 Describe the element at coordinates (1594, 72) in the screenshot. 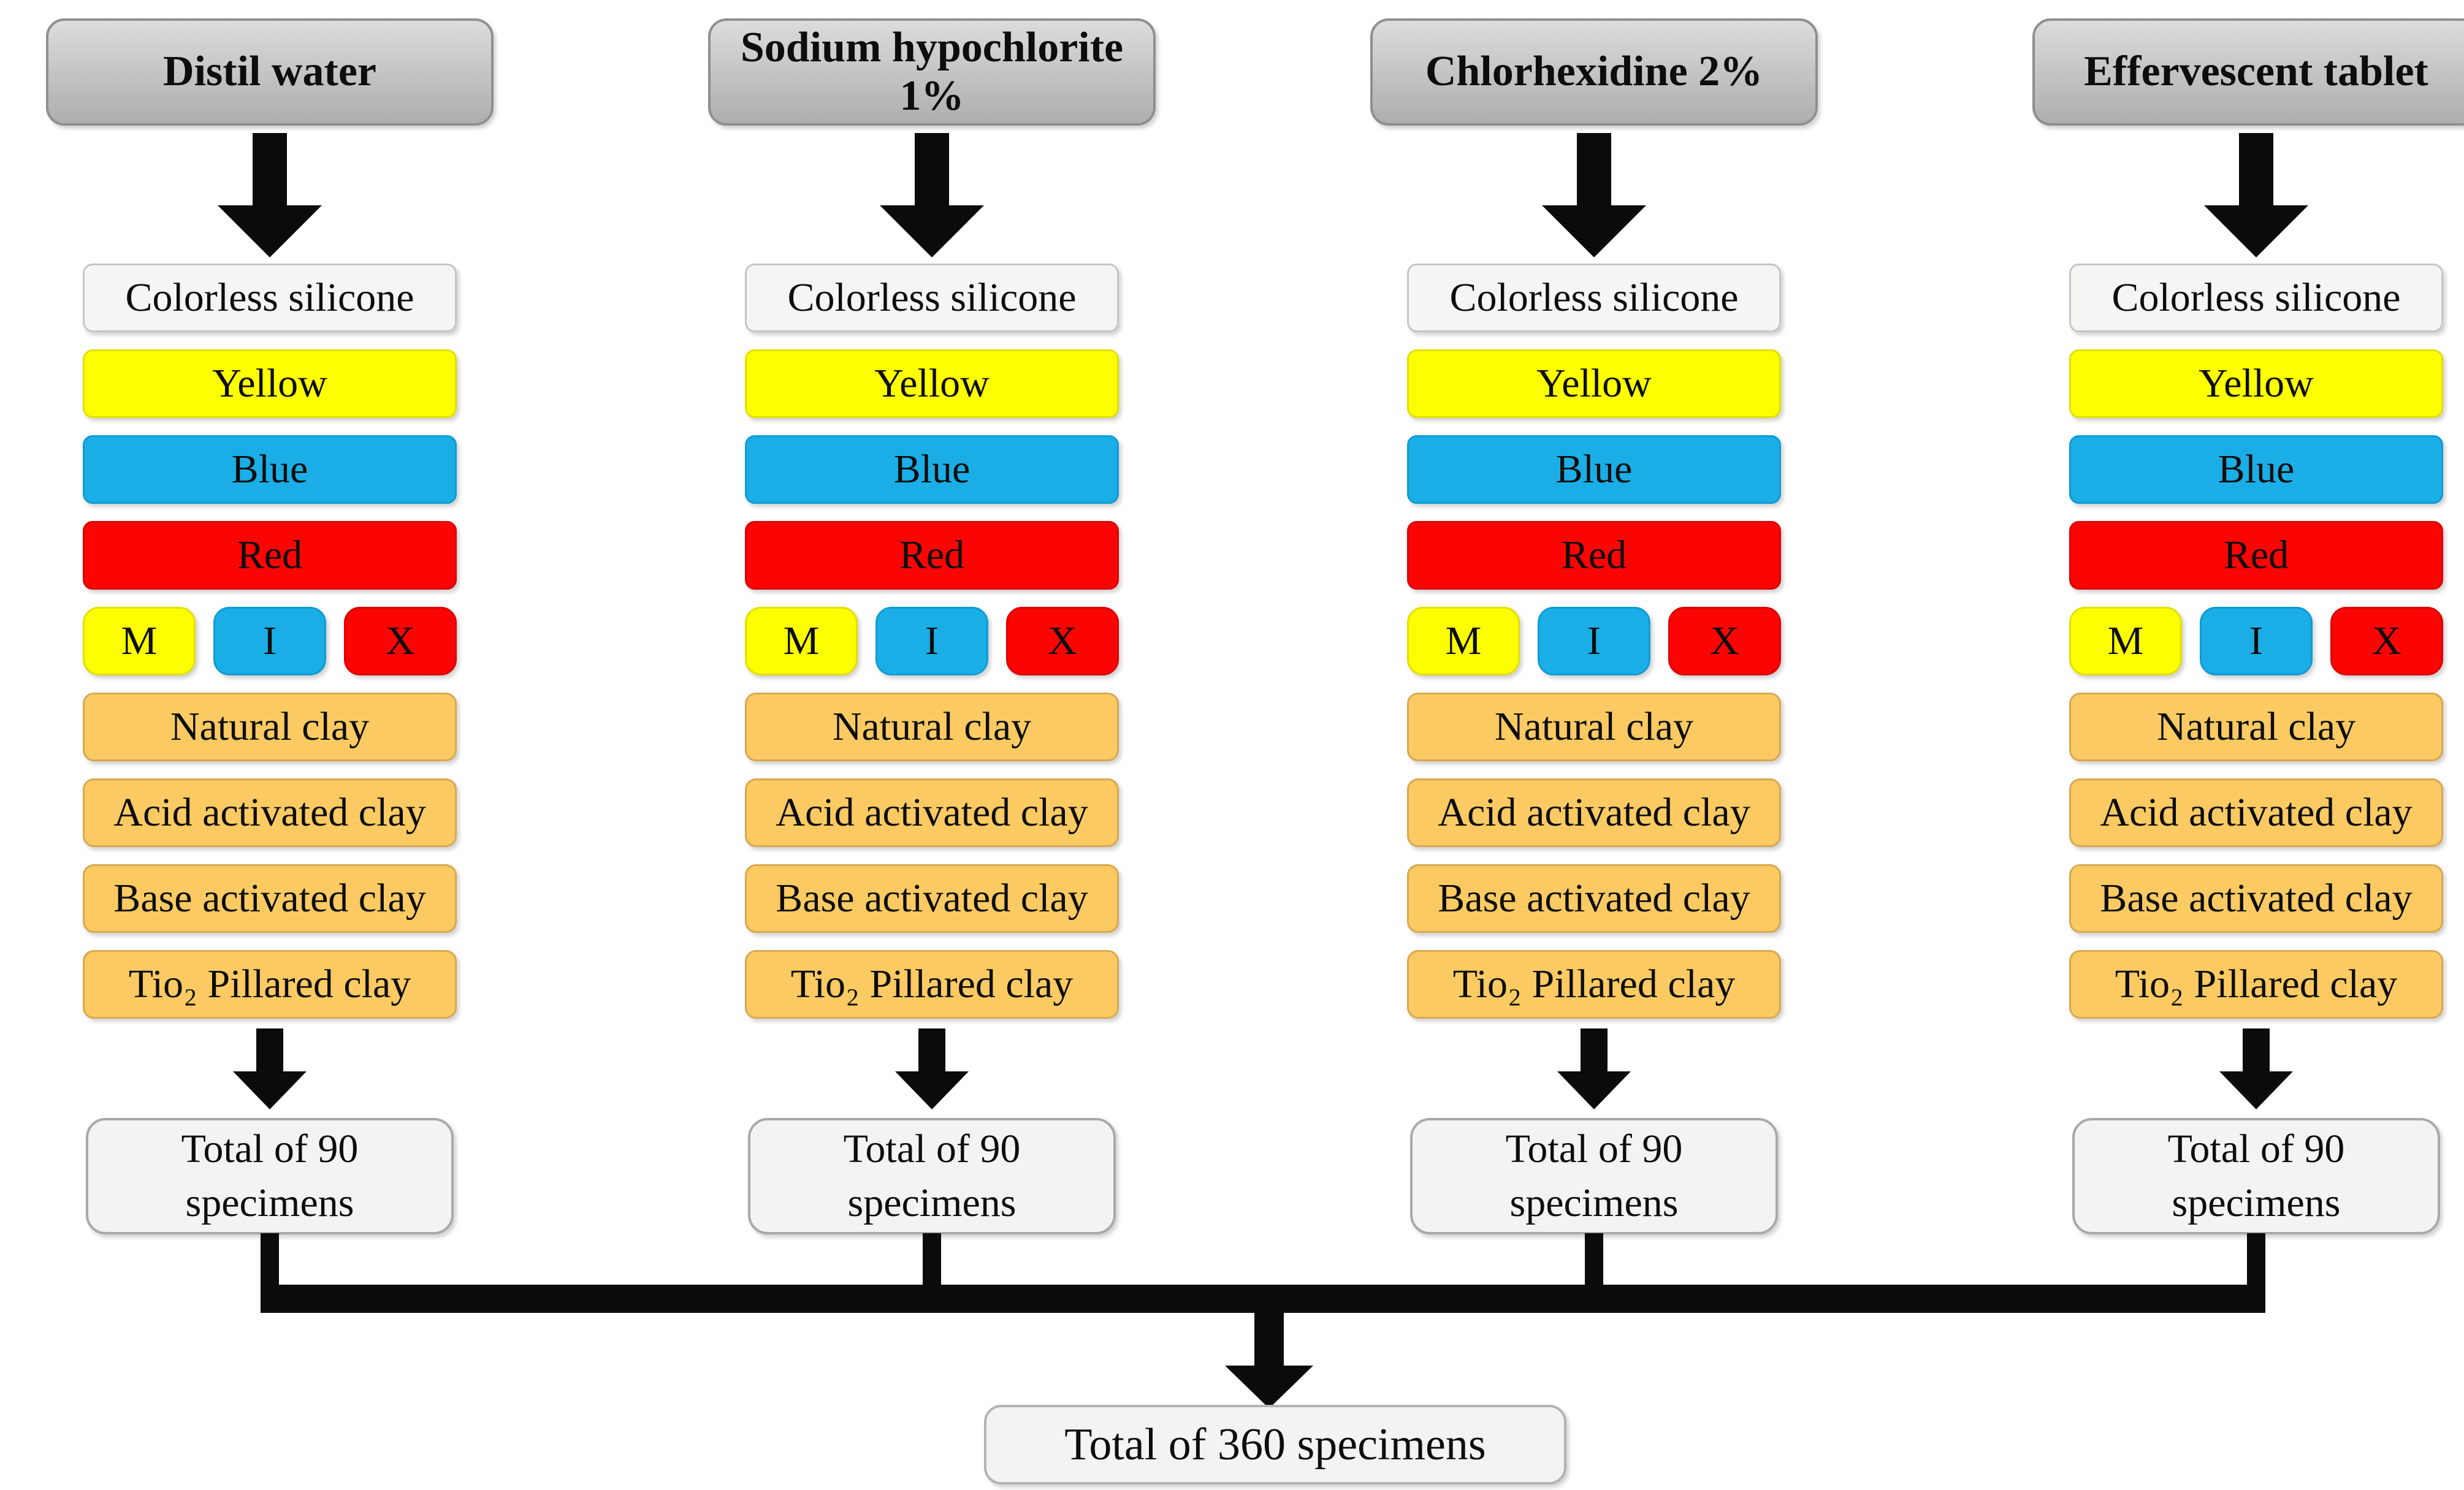

I see `treatment-header-box: Chlorhexidine 2%` at that location.